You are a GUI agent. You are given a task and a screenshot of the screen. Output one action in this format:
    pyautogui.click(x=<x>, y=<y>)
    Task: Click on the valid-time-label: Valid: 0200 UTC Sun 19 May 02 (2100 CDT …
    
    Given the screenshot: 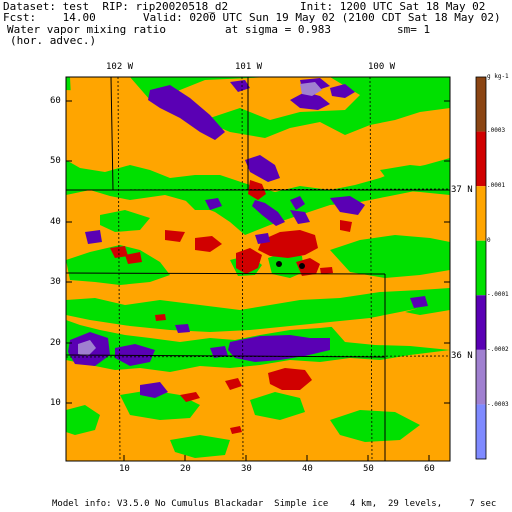 What is the action you would take?
    pyautogui.click(x=322, y=17)
    